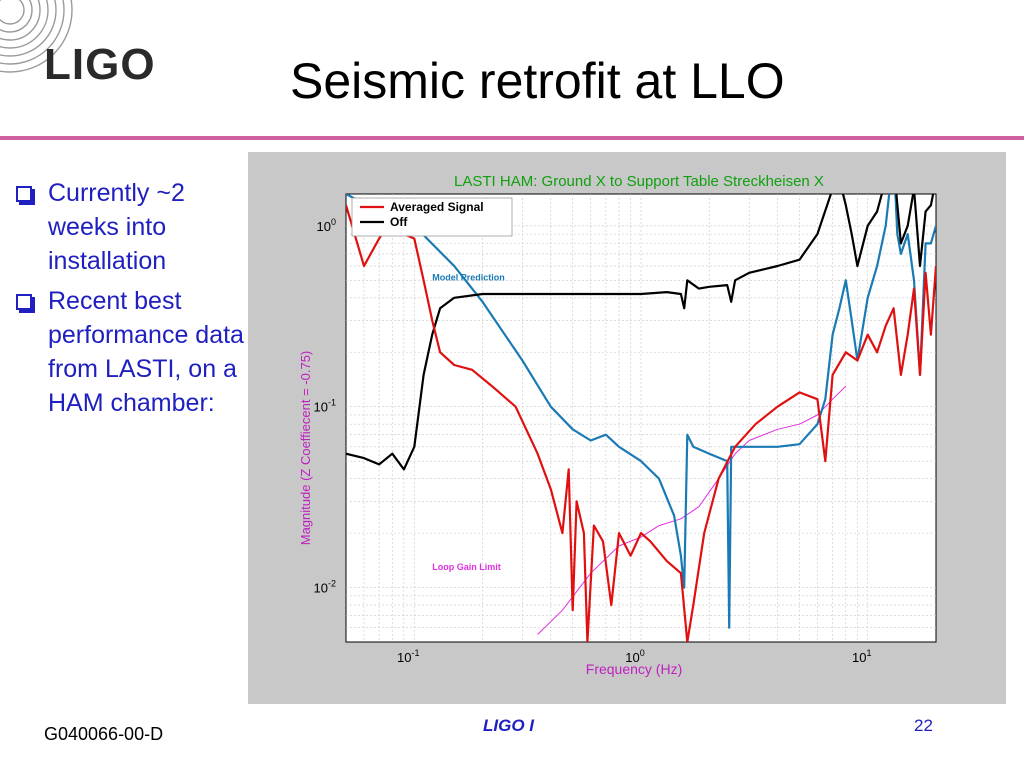 The image size is (1024, 768). I want to click on x-tick-exponent: 0, so click(642, 653).